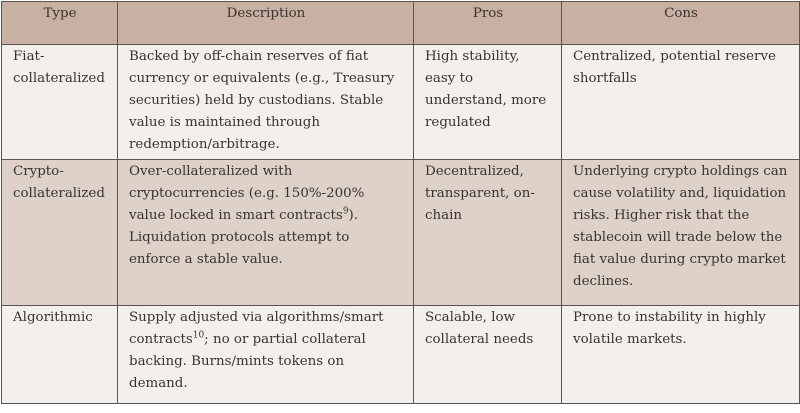  Describe the element at coordinates (59, 102) in the screenshot. I see `cell-type: Fiat-collateralized` at that location.